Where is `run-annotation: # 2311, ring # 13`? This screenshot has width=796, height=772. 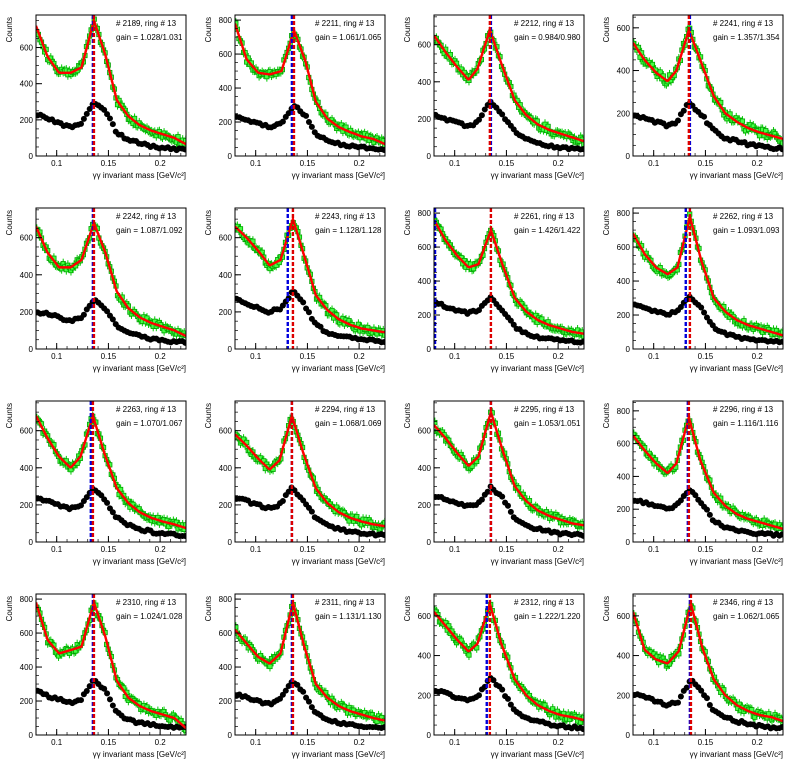 run-annotation: # 2311, ring # 13 is located at coordinates (345, 602).